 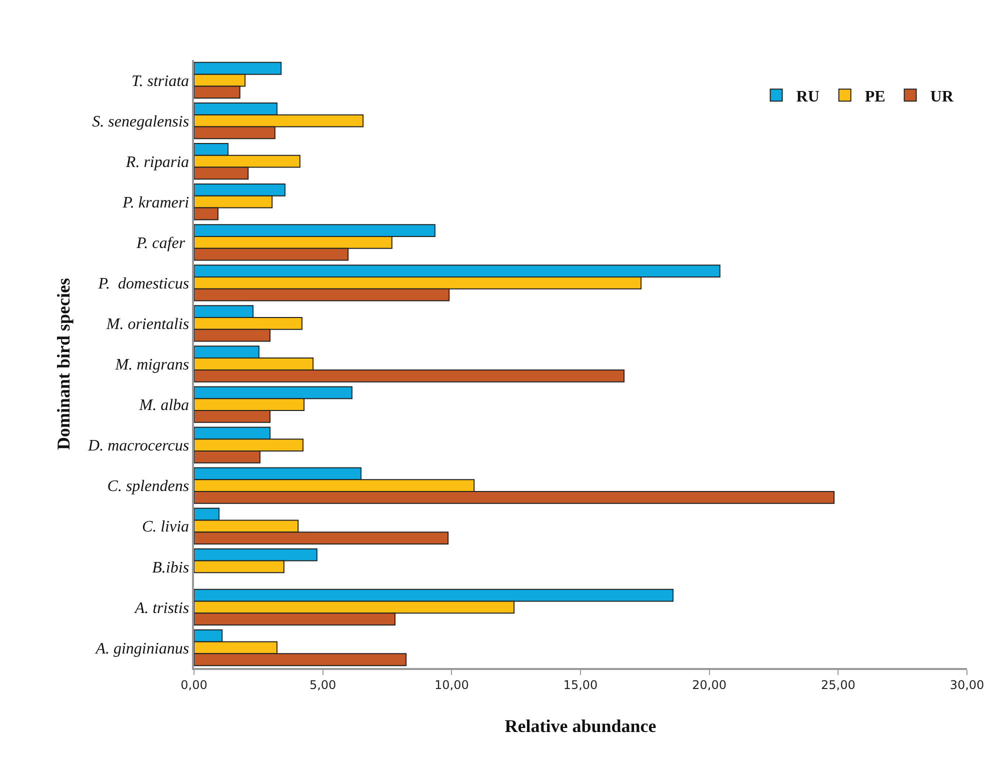 I want to click on x-tick-label: 20,00, so click(x=709, y=685).